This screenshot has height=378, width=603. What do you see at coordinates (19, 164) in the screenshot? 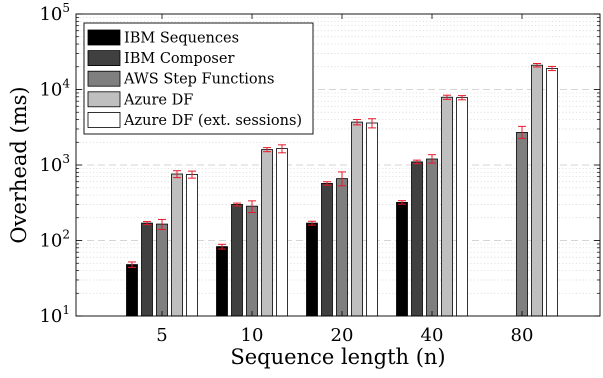
I see `y-axis-label: Overhead (ms)` at bounding box center [19, 164].